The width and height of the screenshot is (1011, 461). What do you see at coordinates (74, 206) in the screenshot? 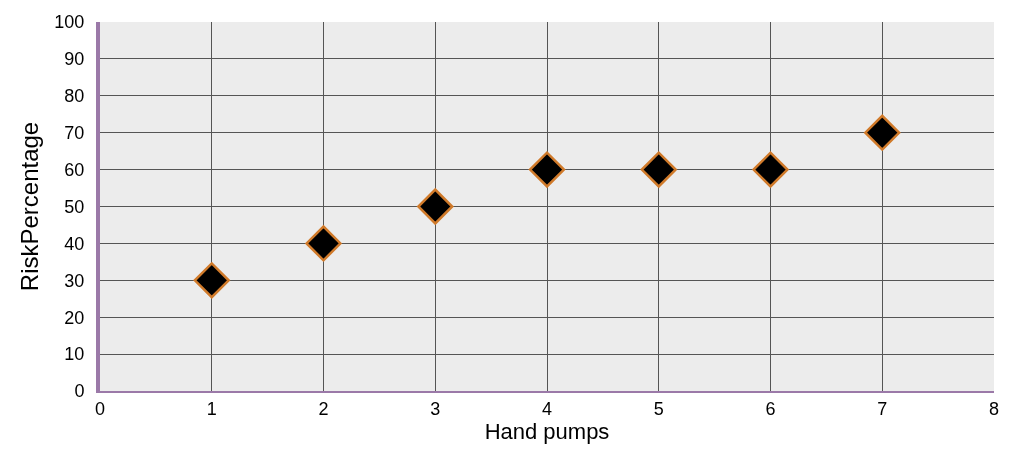
I see `y-tick-label: 50` at bounding box center [74, 206].